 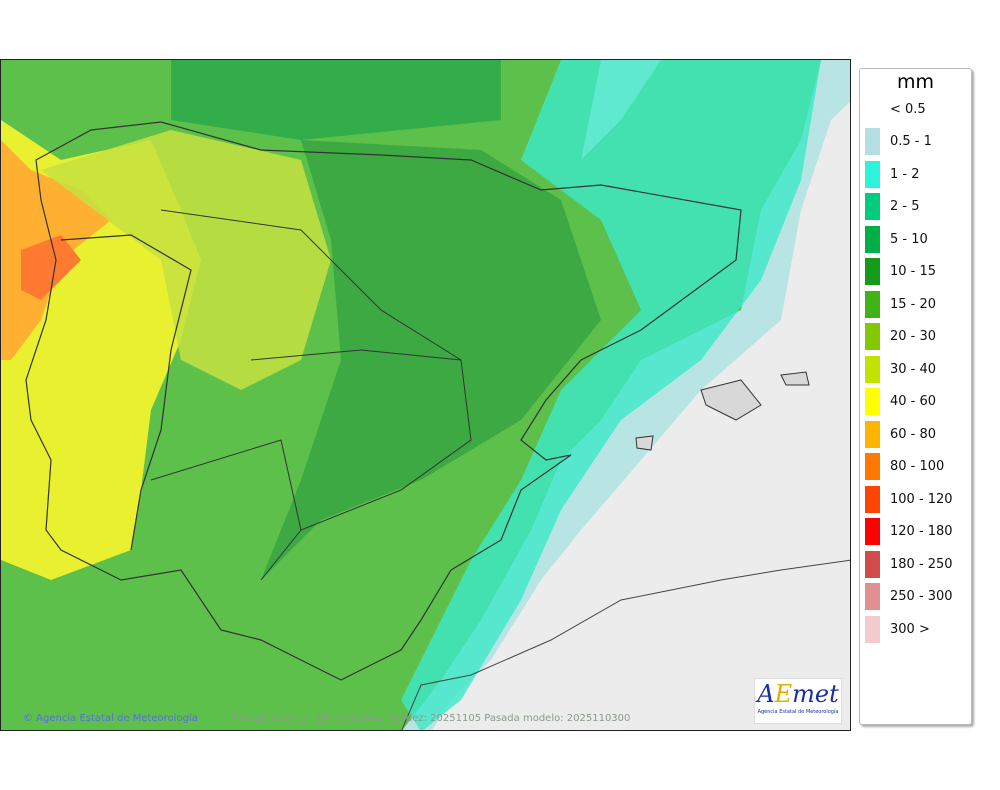 I want to click on legend-label: 60 - 80, so click(x=913, y=434).